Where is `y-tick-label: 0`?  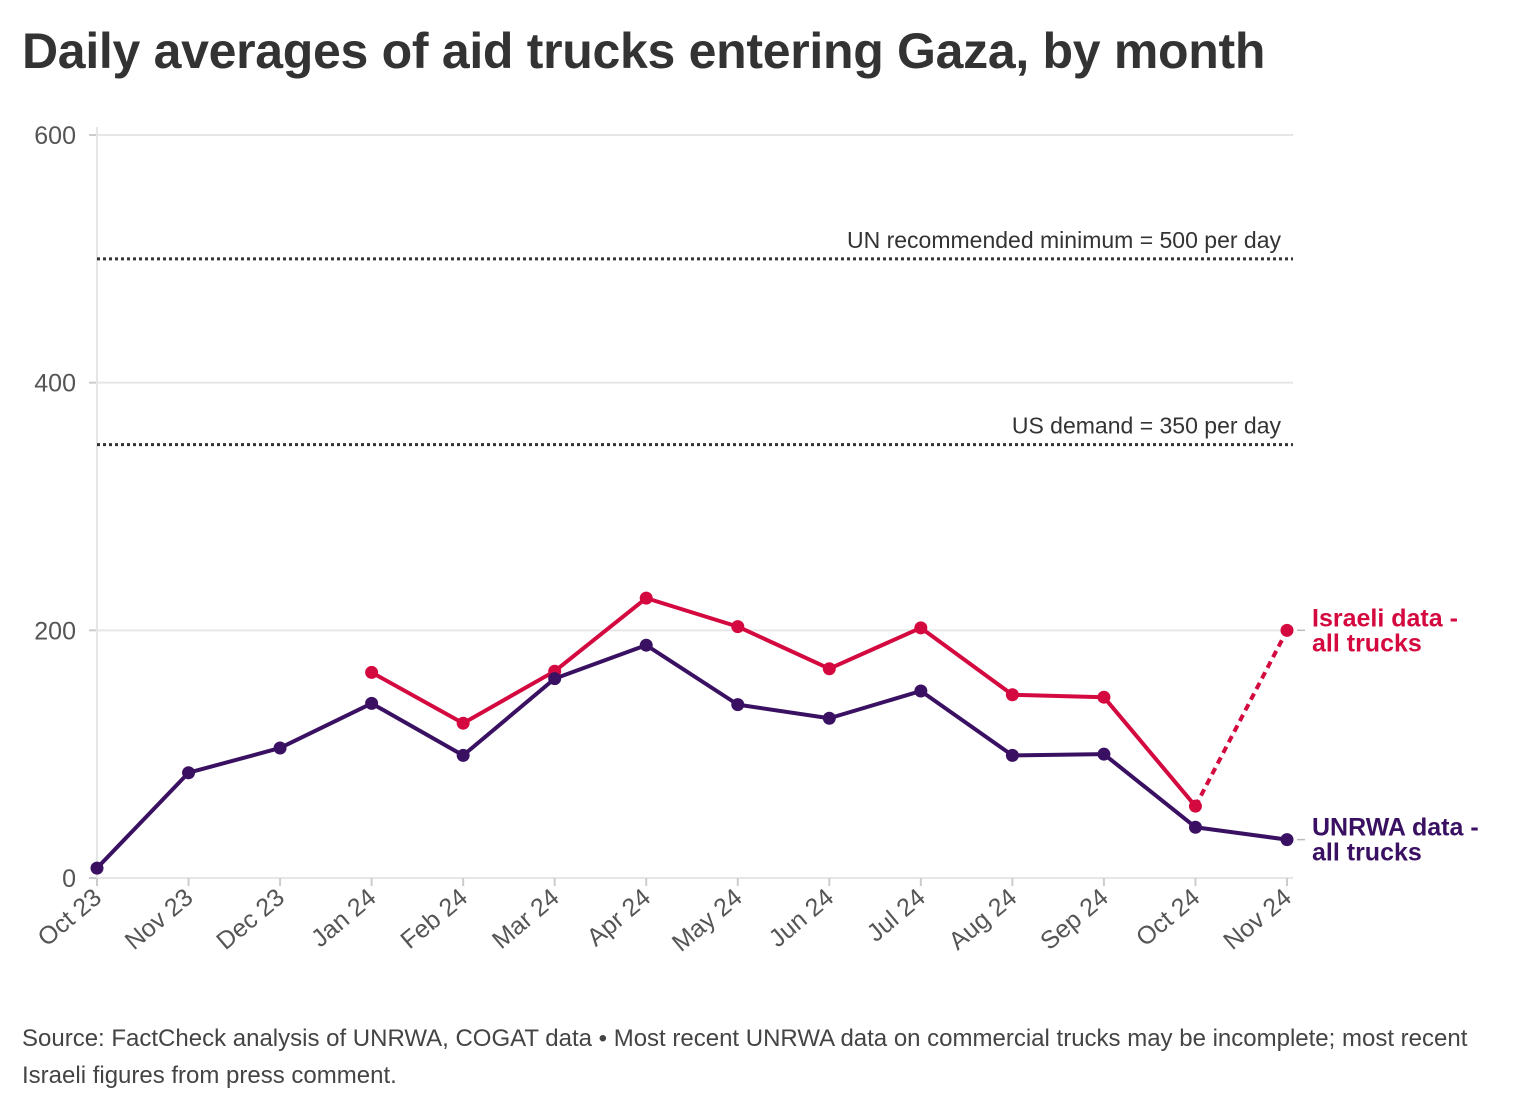
y-tick-label: 0 is located at coordinates (69, 879).